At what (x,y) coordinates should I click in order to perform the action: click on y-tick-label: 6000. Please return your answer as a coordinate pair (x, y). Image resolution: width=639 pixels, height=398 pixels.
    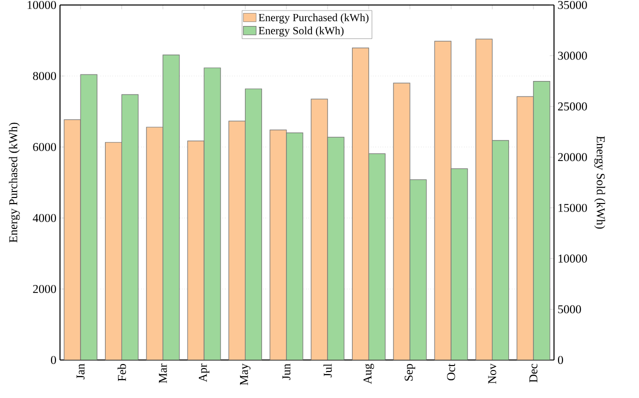
    Looking at the image, I should click on (44, 147).